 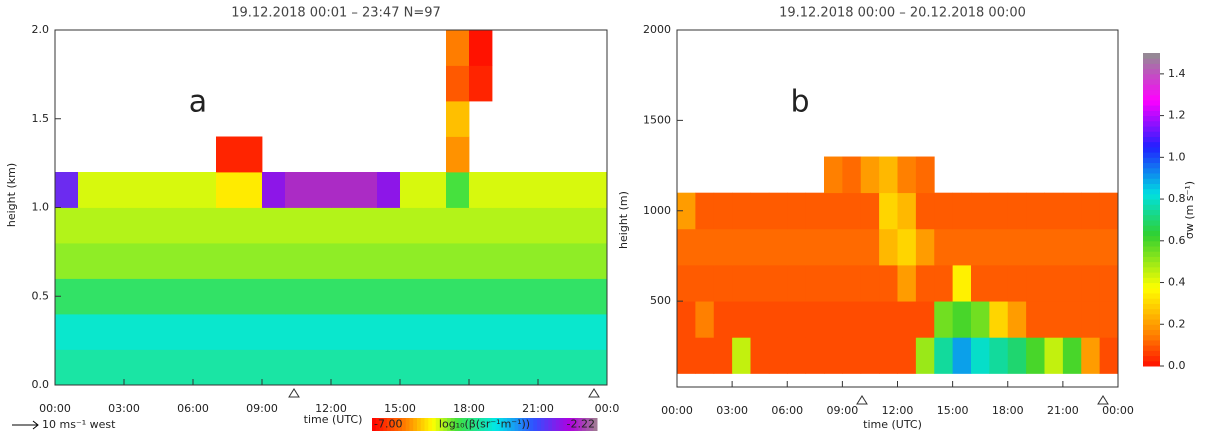 What do you see at coordinates (698, 396) in the screenshot?
I see `axis-marker` at bounding box center [698, 396].